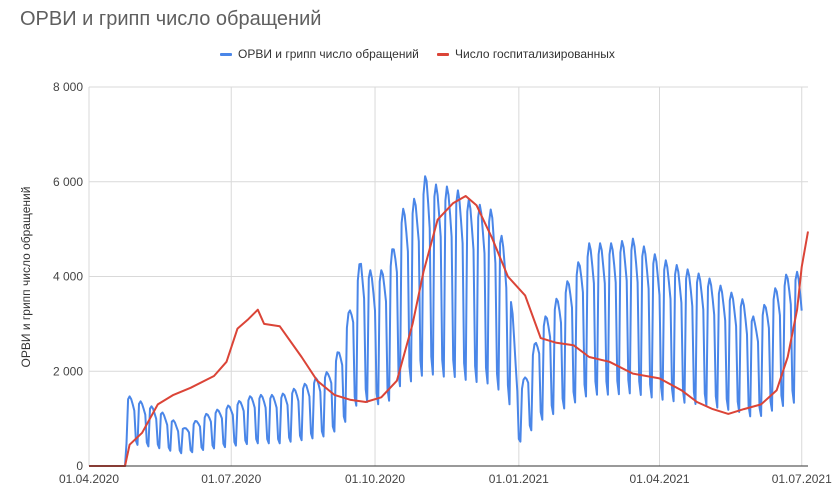  I want to click on y-tick-label: 6 000, so click(68, 182).